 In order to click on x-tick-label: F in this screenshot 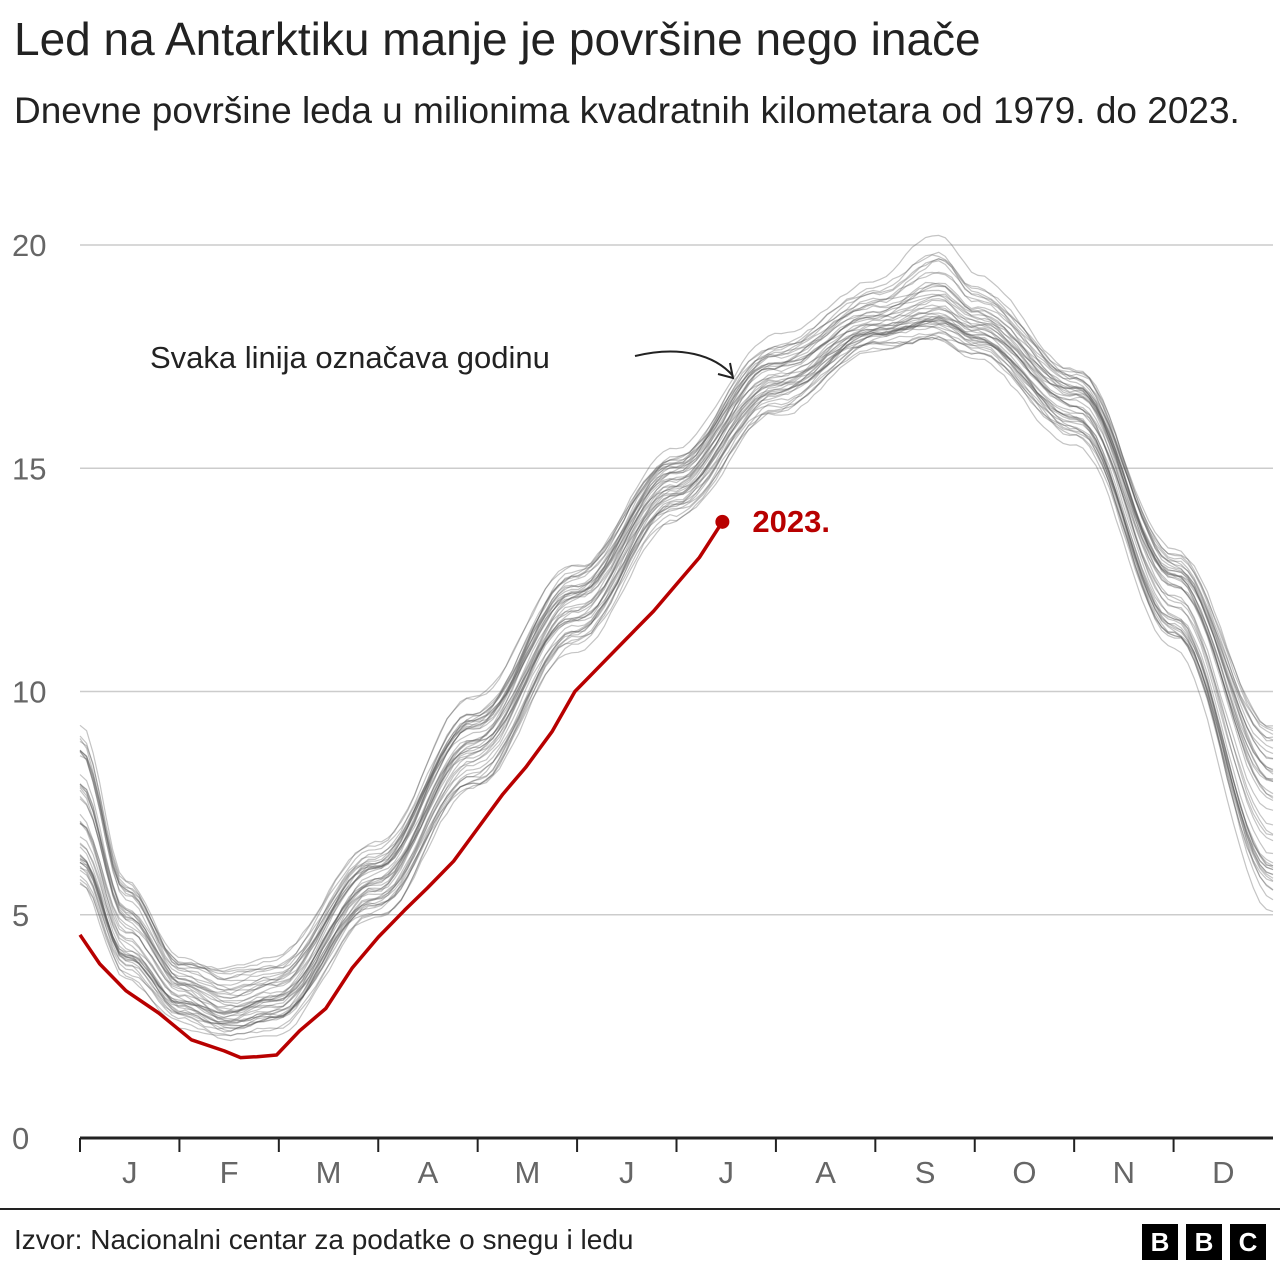, I will do `click(229, 1172)`.